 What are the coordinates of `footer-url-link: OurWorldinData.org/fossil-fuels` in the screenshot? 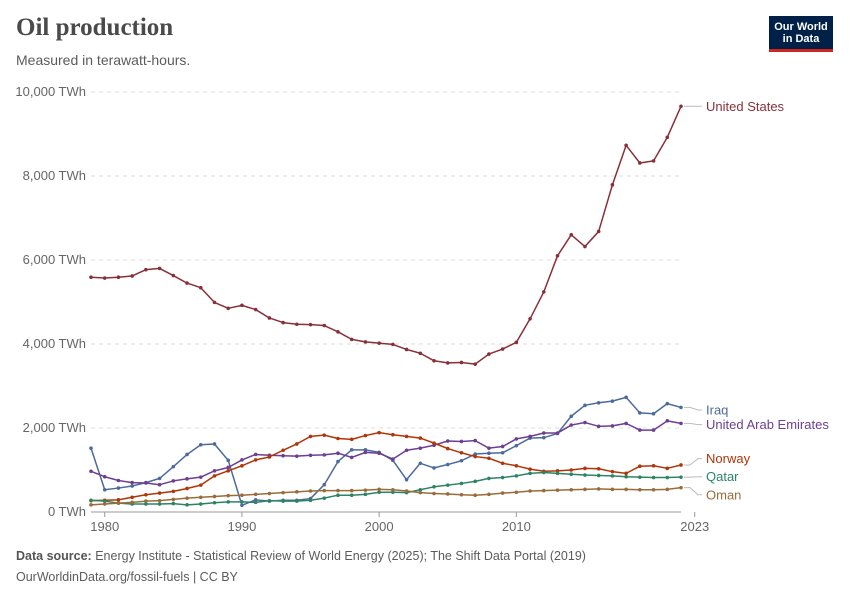 It's located at (103, 577).